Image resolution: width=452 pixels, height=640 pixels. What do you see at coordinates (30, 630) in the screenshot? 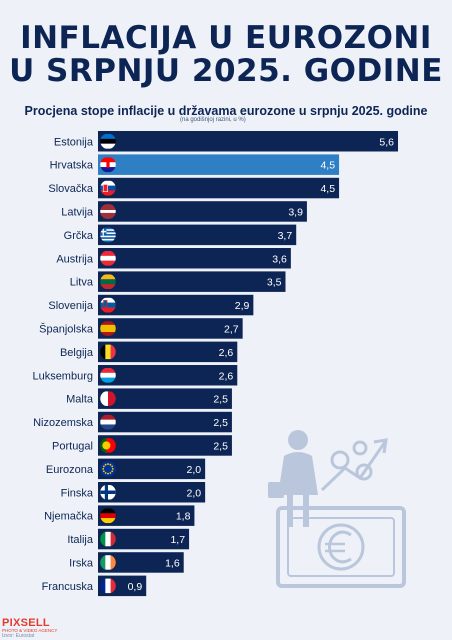
I see `logo-tagline: PHOTO & VIDEO AGENCY` at bounding box center [30, 630].